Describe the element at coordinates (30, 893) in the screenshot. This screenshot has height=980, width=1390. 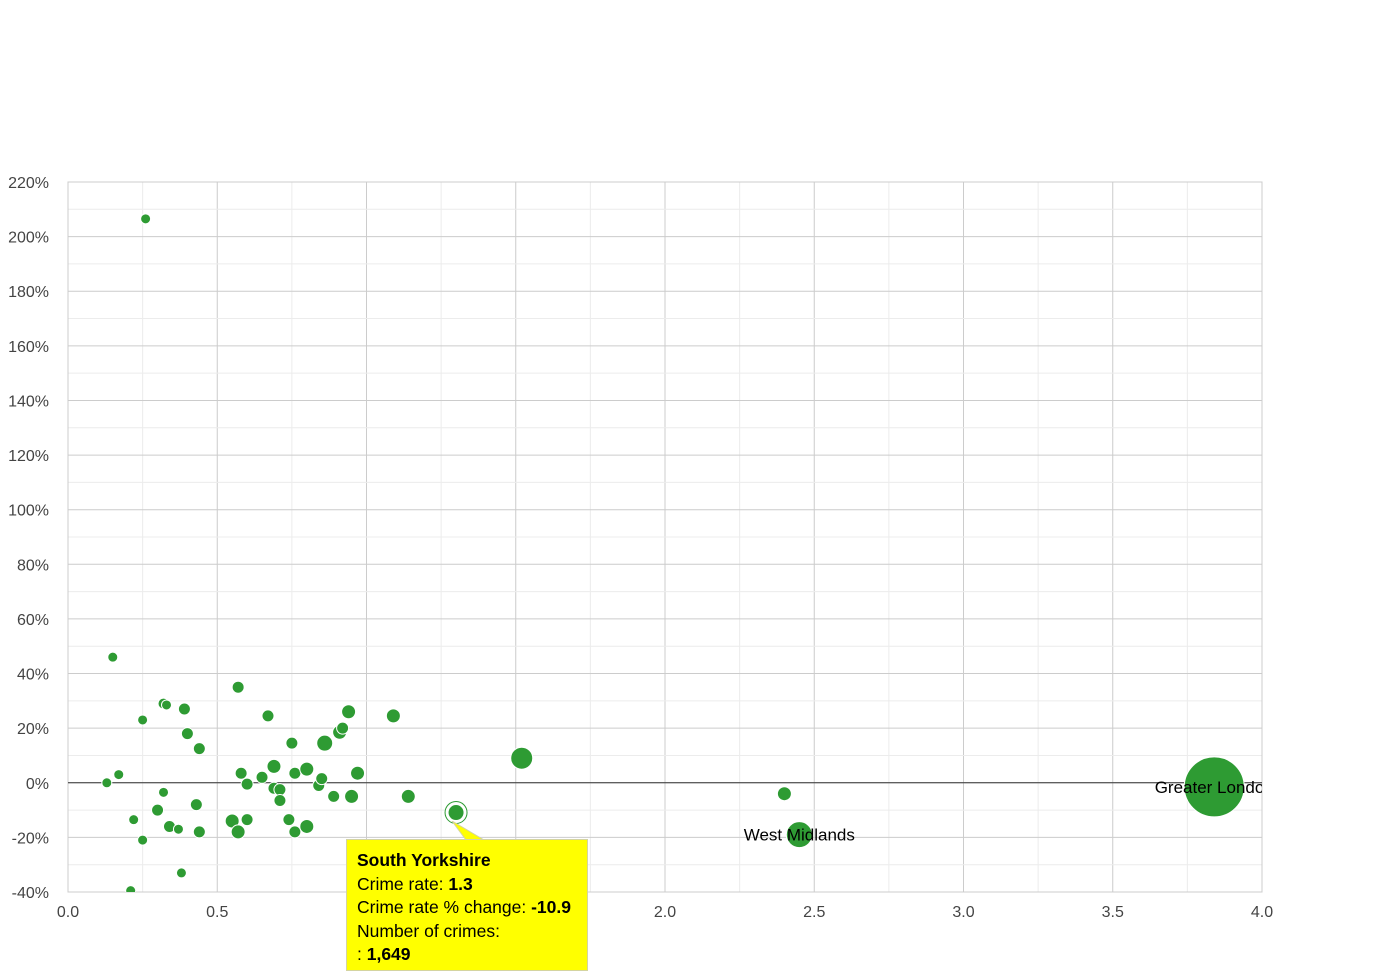
I see `y-tick-label: -40%` at that location.